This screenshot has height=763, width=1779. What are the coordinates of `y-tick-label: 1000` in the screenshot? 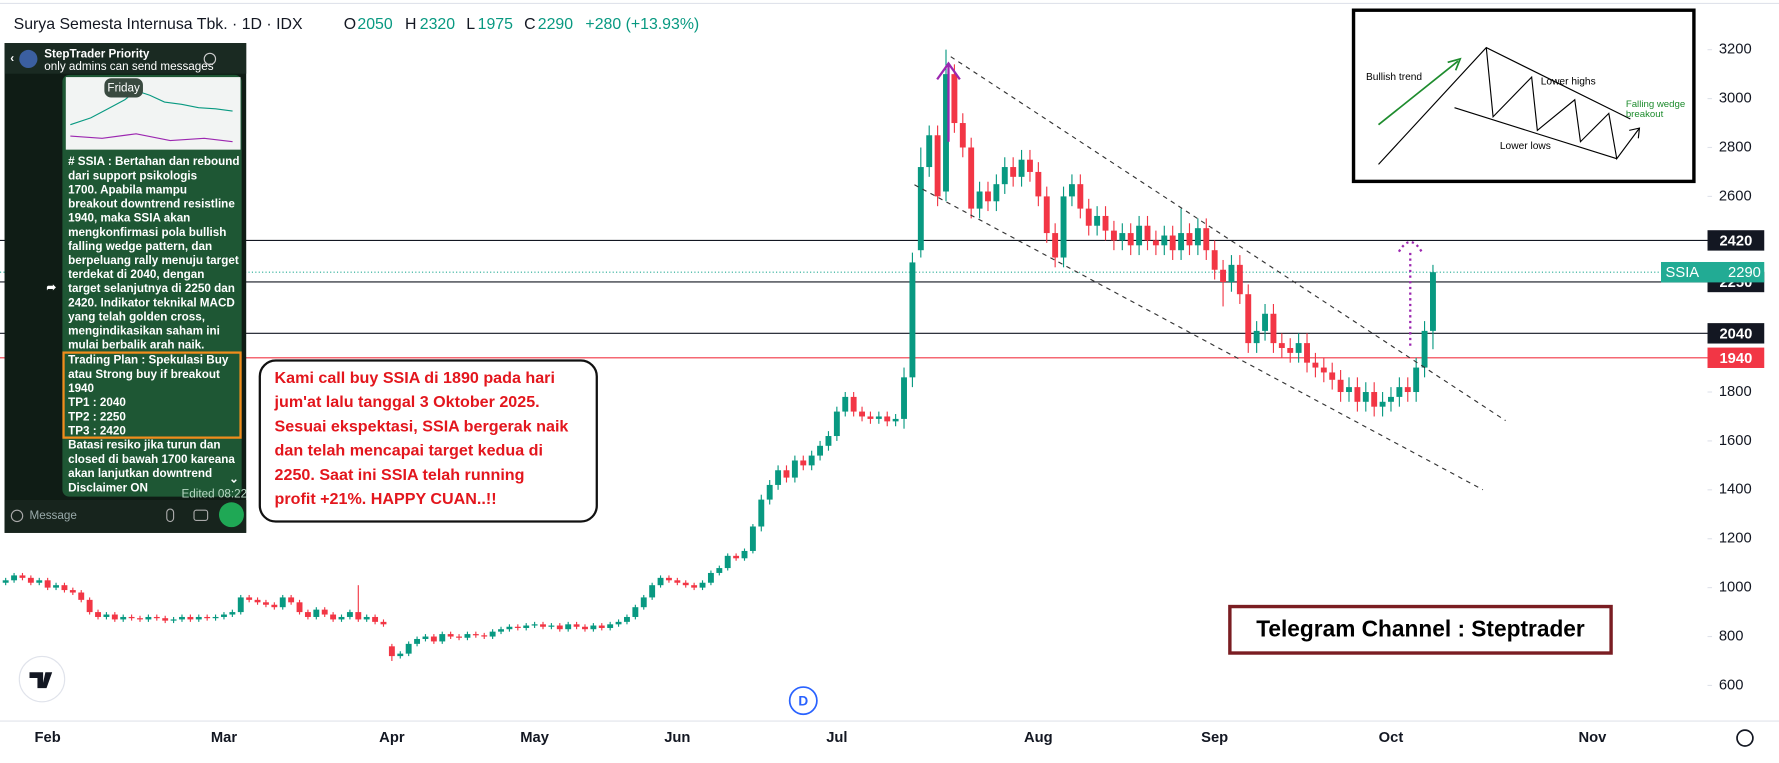 It's located at (1735, 588).